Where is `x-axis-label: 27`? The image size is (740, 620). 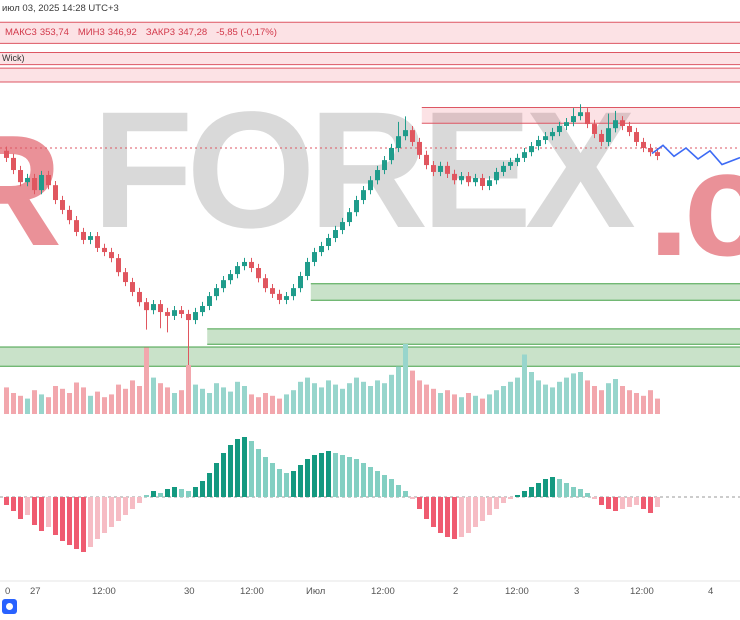 x-axis-label: 27 is located at coordinates (35, 591).